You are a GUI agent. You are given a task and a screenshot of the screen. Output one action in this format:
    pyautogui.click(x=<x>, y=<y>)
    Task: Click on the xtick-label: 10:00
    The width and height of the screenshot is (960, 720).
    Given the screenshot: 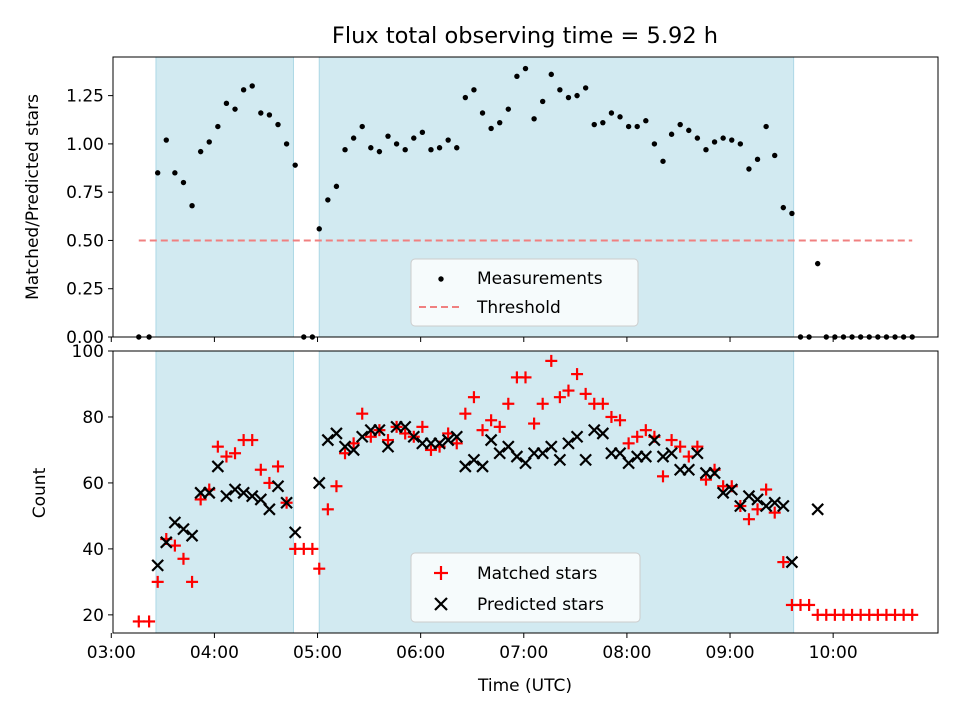 What is the action you would take?
    pyautogui.click(x=833, y=653)
    